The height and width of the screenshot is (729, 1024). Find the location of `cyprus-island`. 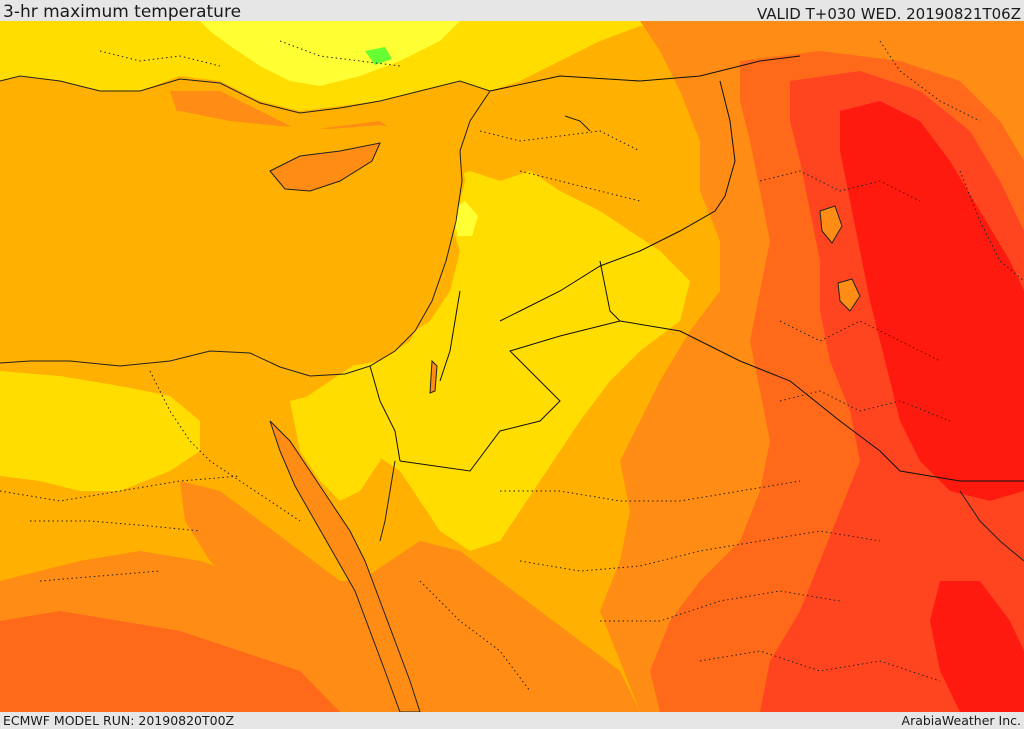

cyprus-island is located at coordinates (325, 167).